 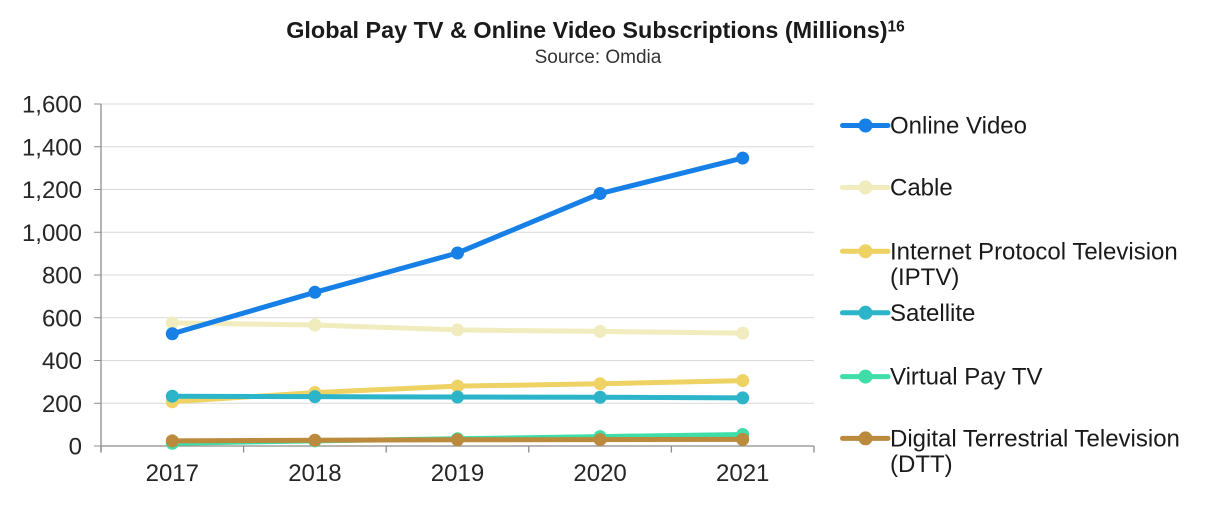 I want to click on svg-text: 2017, so click(x=172, y=473).